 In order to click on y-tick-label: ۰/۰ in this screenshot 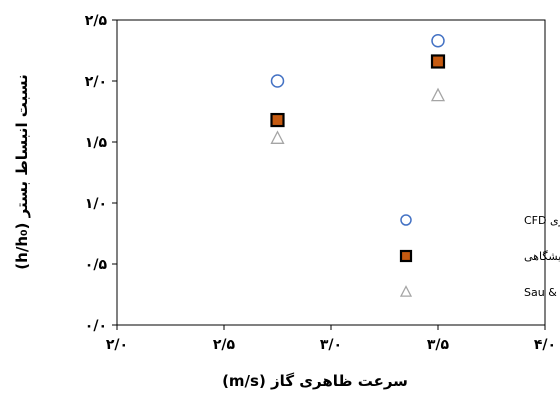, I will do `click(96, 326)`.